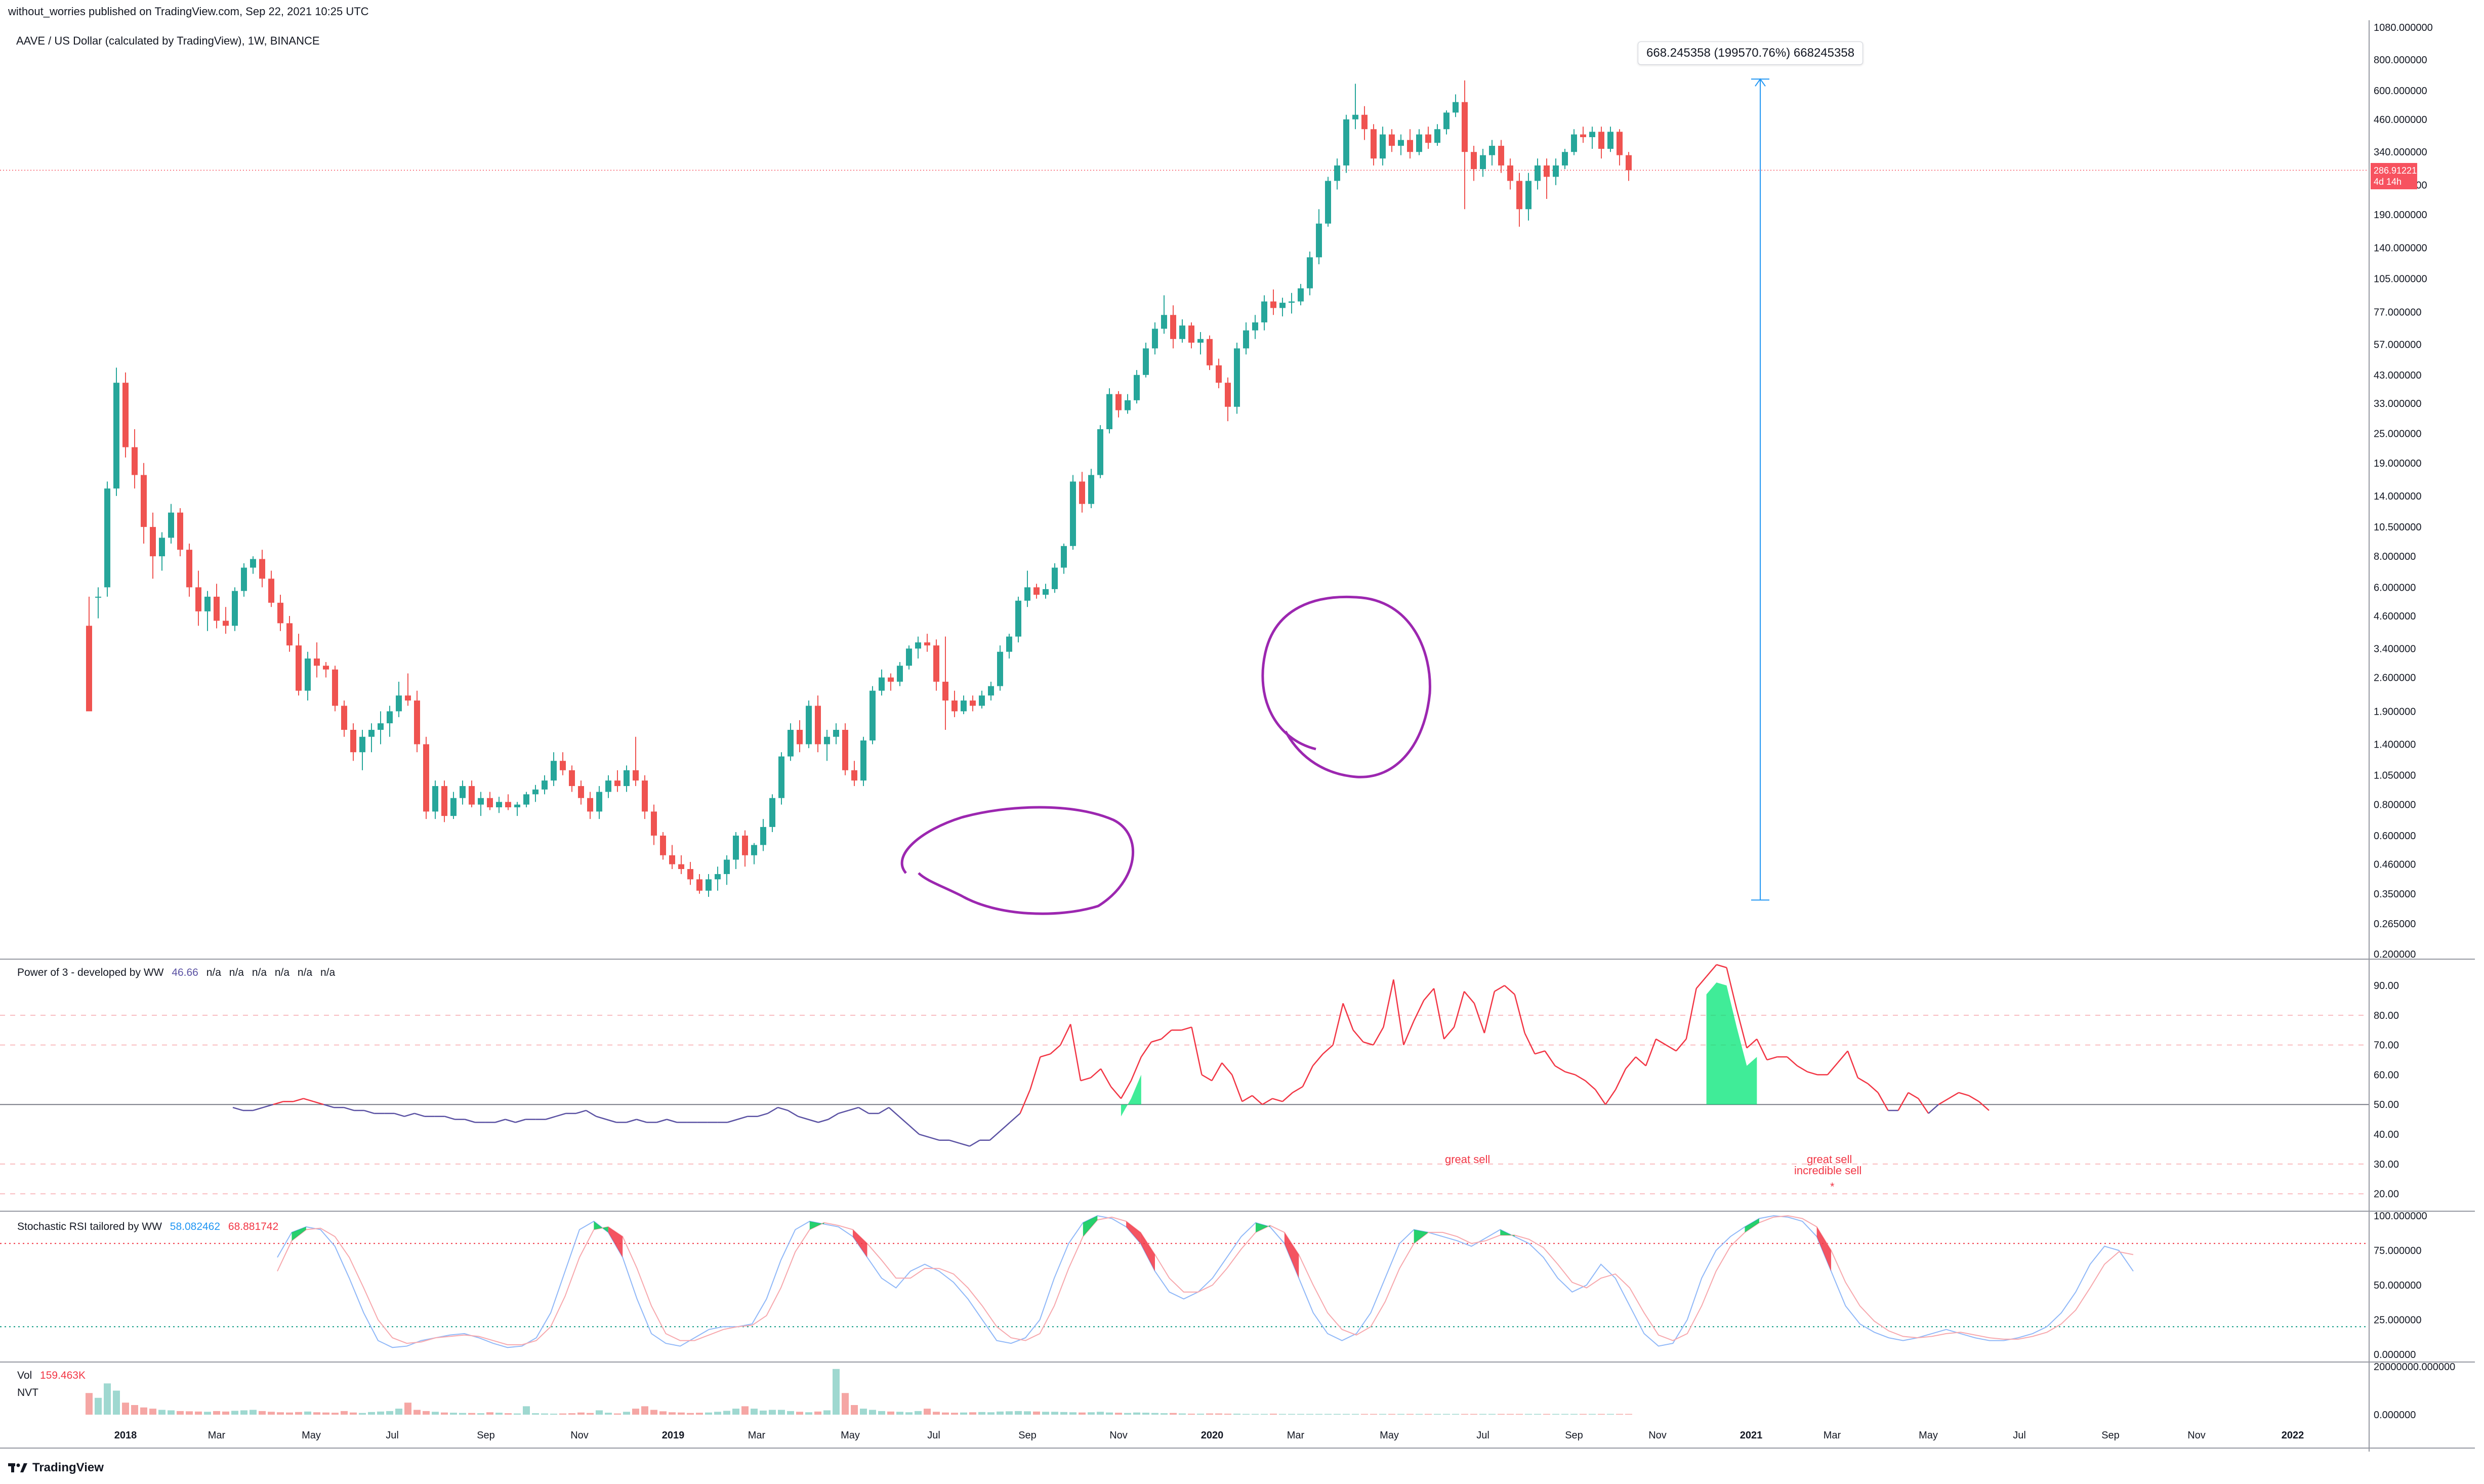  I want to click on price-tick-label: 0.265000, so click(2395, 924).